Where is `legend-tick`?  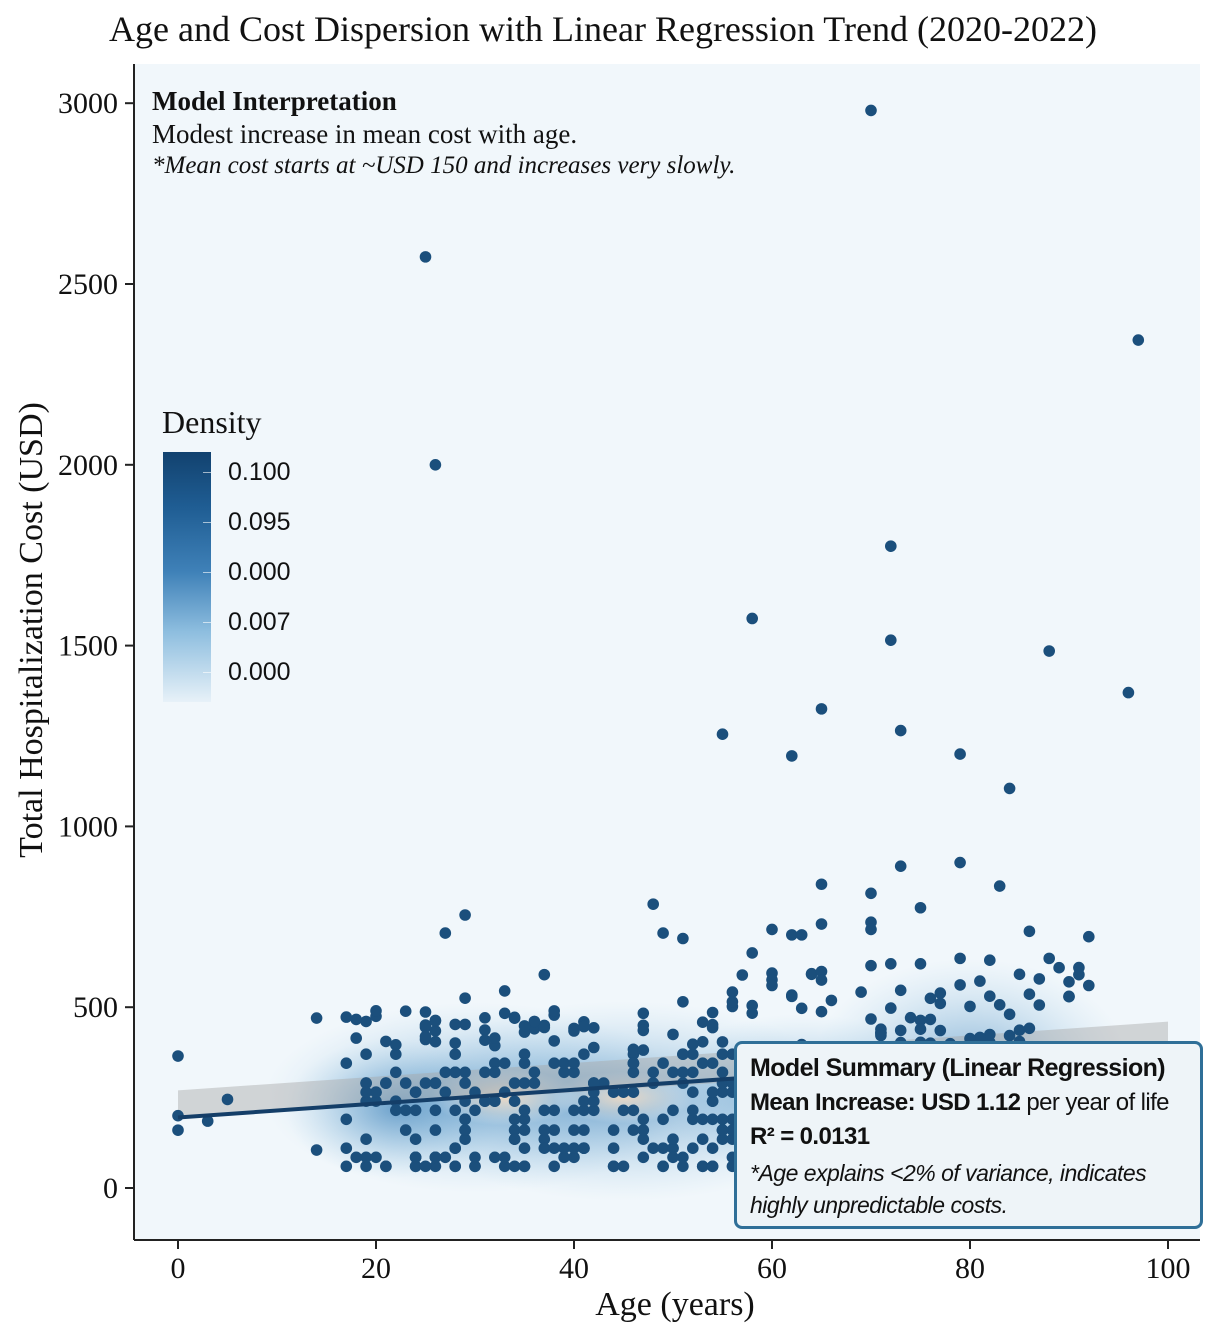
legend-tick is located at coordinates (207, 622).